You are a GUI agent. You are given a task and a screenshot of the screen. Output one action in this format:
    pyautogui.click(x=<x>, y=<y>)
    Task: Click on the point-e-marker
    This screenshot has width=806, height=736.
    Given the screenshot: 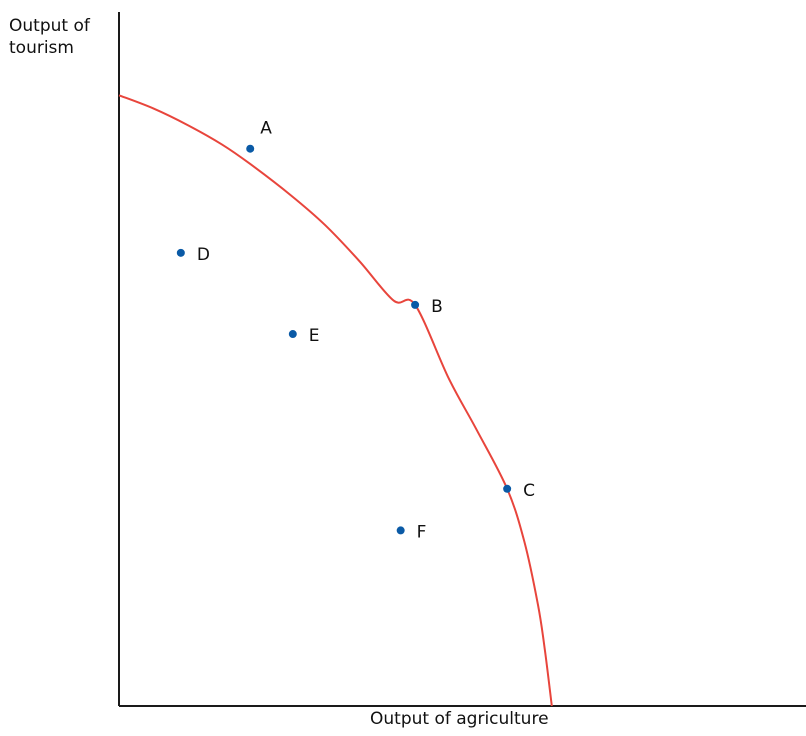 What is the action you would take?
    pyautogui.click(x=292, y=334)
    